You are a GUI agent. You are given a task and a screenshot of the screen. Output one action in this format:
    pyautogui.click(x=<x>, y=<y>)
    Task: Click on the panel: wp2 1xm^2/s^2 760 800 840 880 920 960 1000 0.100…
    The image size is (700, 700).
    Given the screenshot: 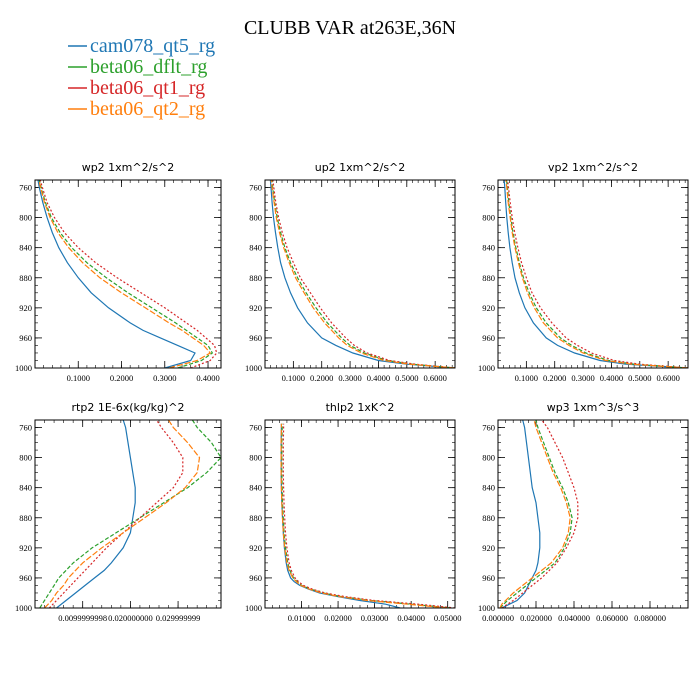 What is the action you would take?
    pyautogui.click(x=118, y=272)
    